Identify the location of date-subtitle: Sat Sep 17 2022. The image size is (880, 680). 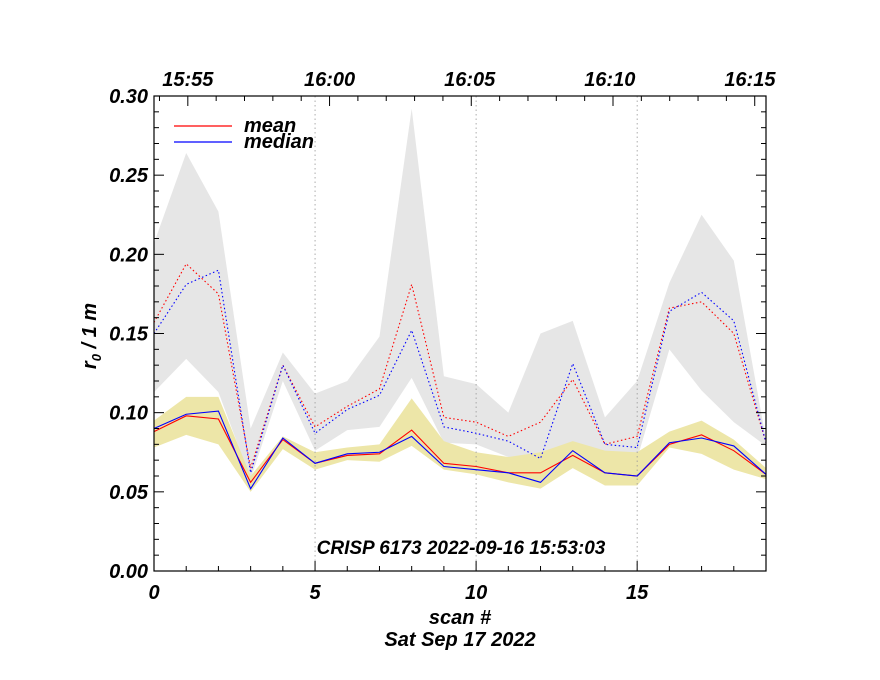
(459, 640).